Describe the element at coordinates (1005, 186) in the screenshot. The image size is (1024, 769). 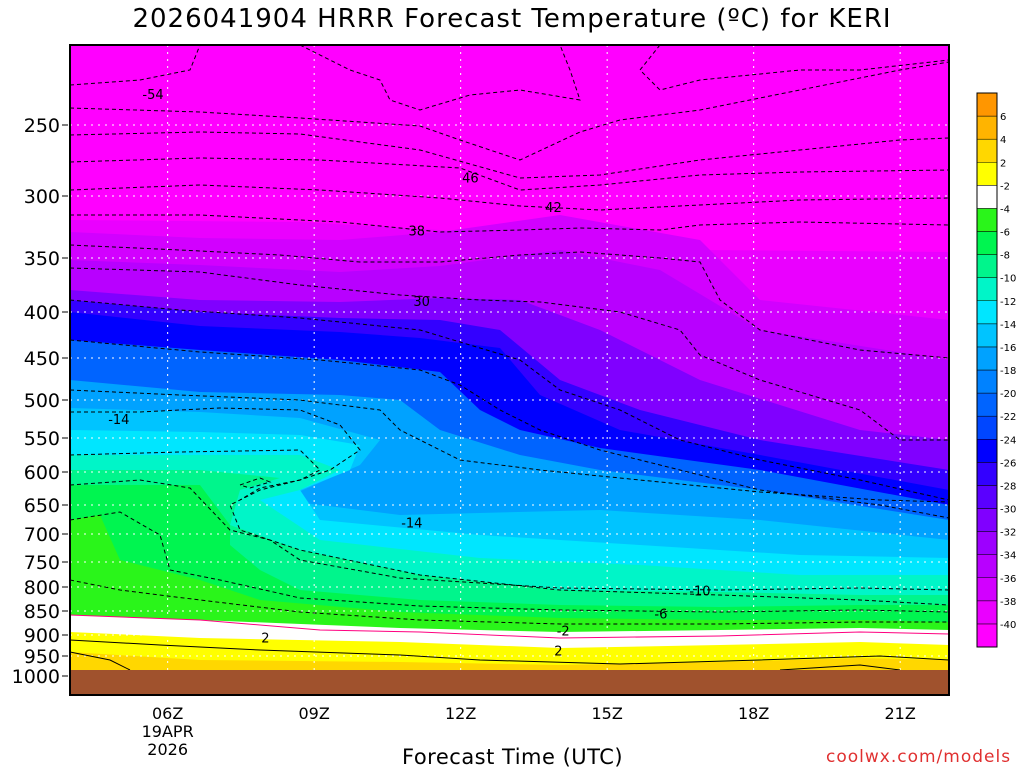
I see `colorbar-label: -2` at that location.